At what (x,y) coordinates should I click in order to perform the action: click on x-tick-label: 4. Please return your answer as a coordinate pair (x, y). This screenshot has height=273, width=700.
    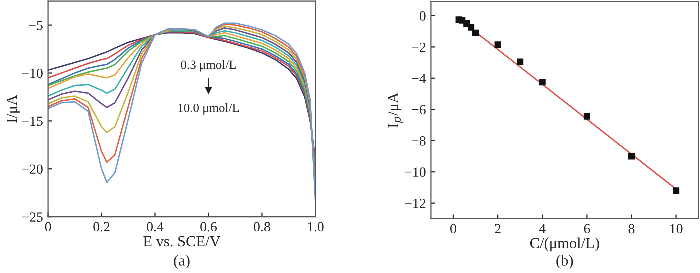
    Looking at the image, I should click on (542, 229).